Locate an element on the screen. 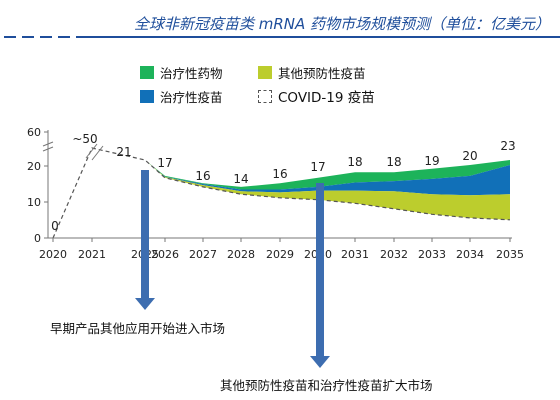 Image resolution: width=560 pixels, height=400 pixels. x-tick-label: 2031 is located at coordinates (355, 254).